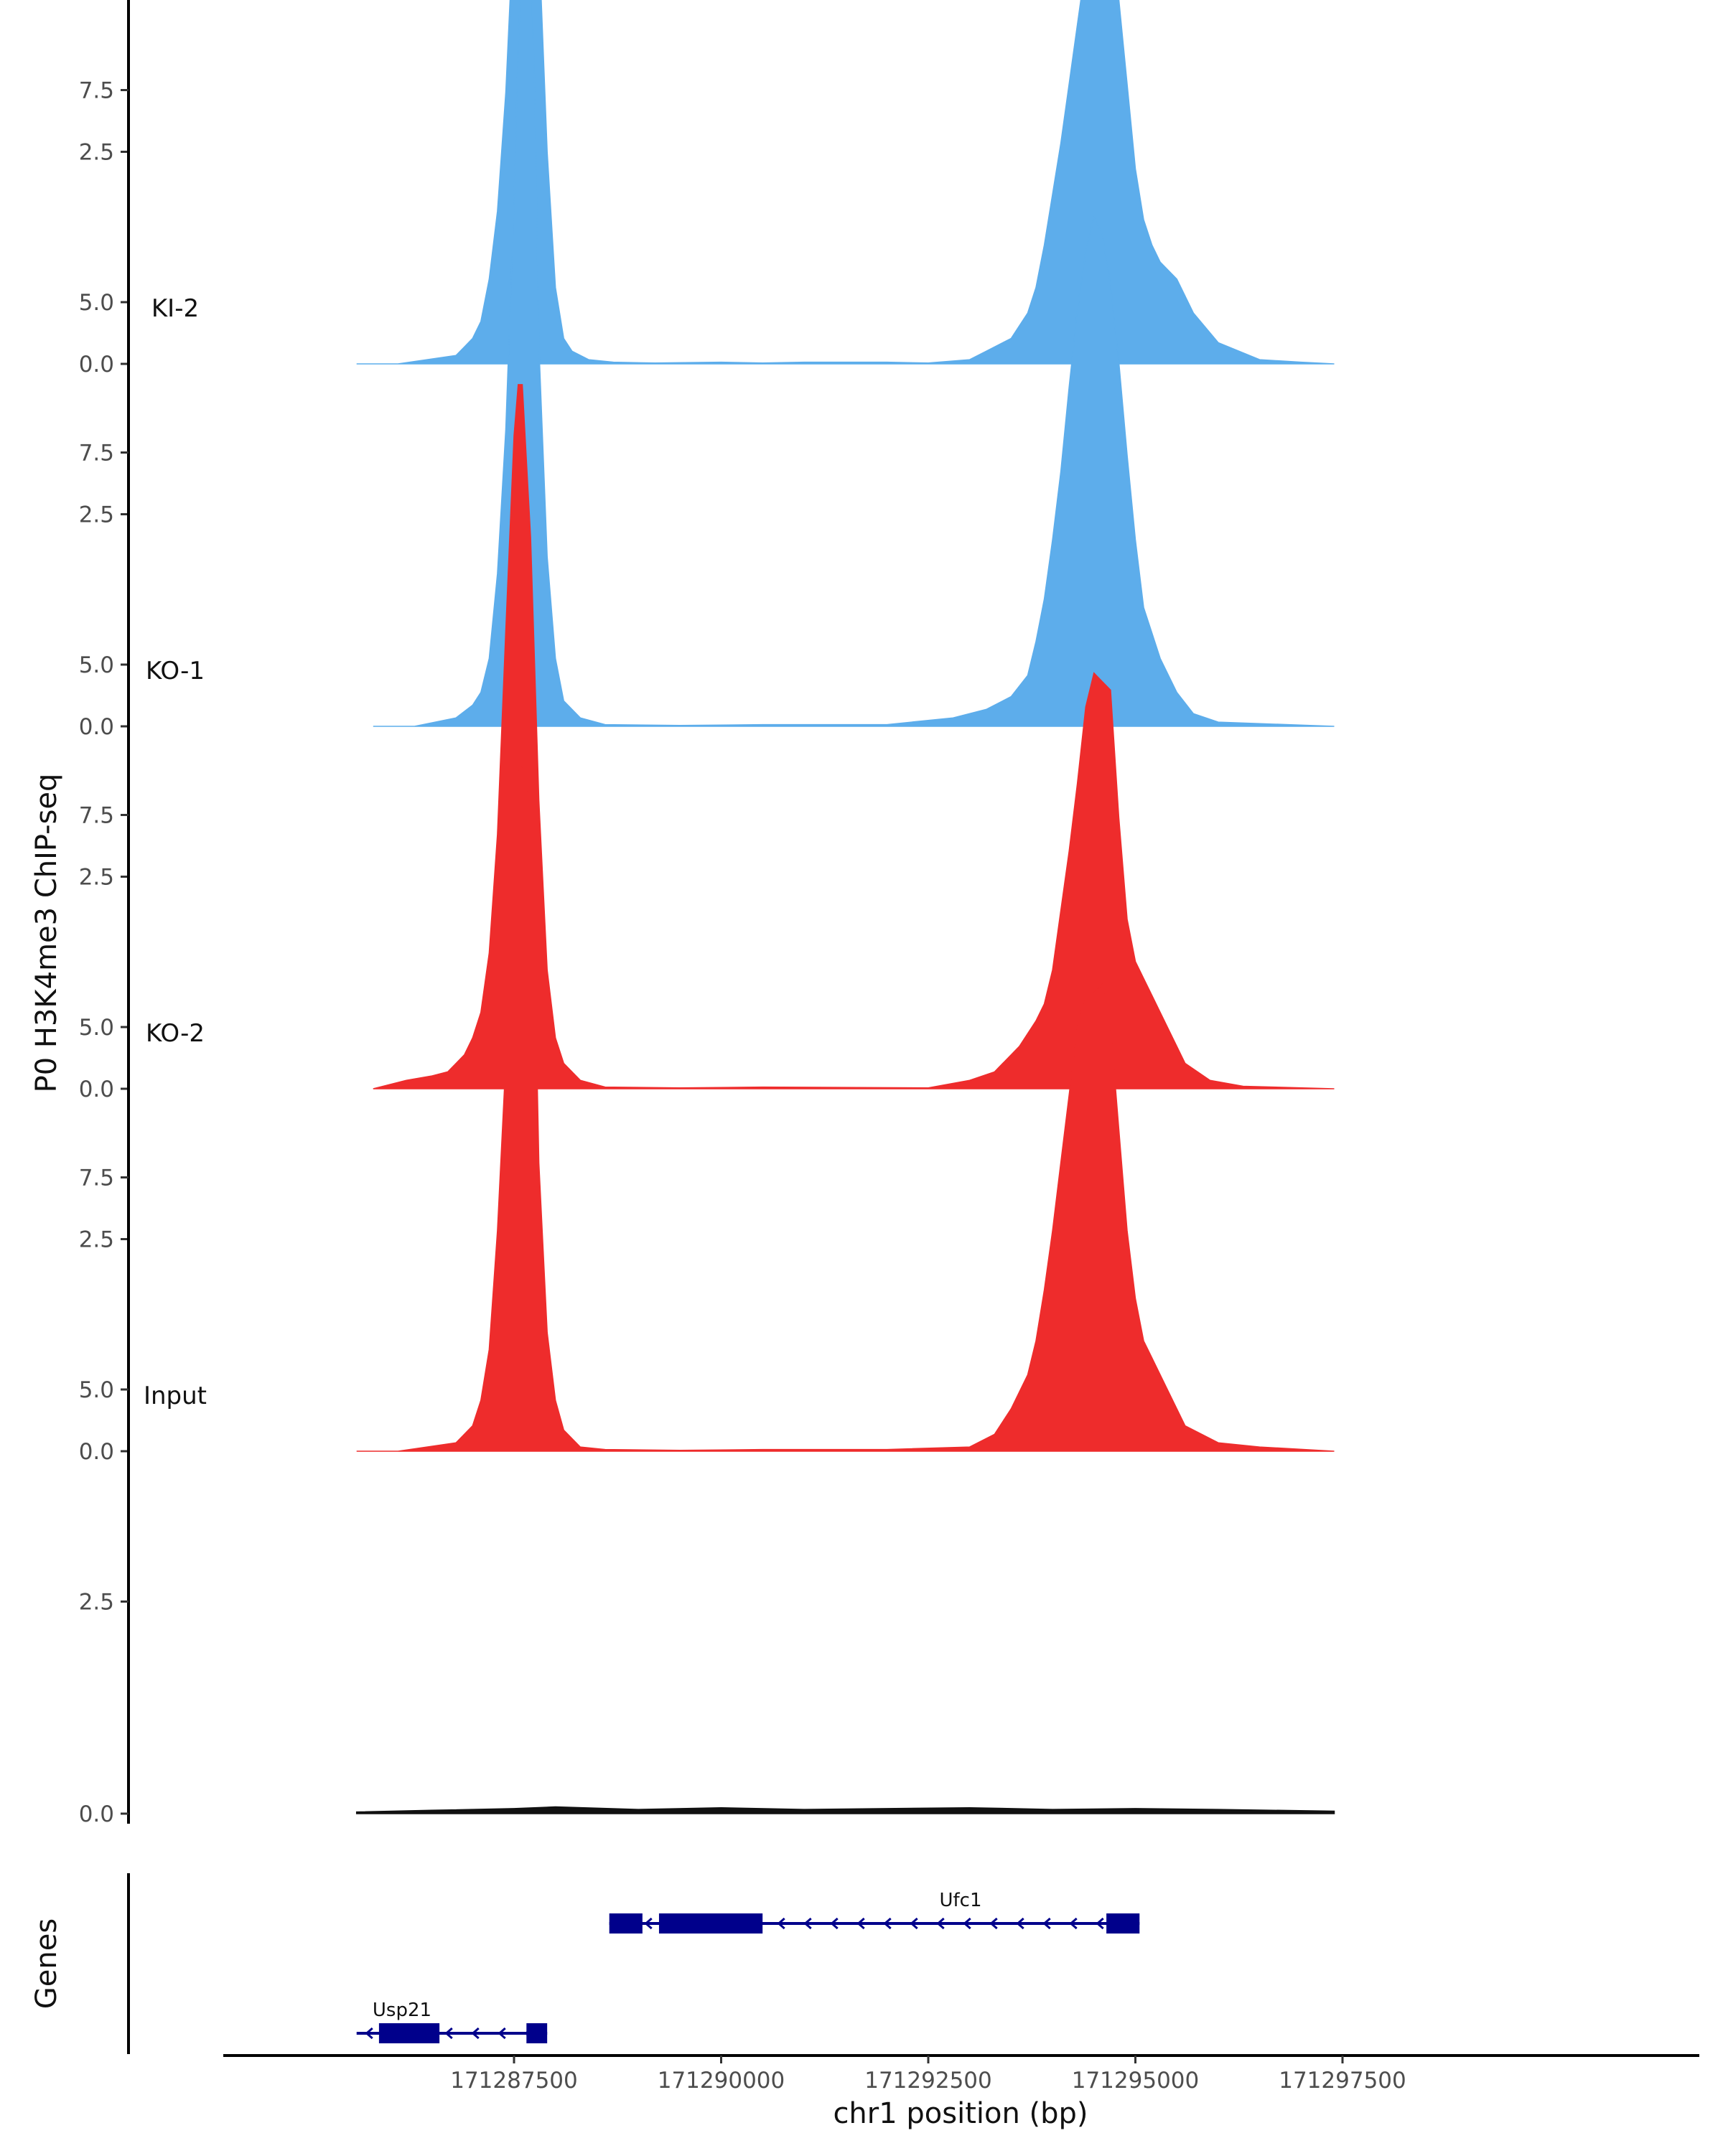 Image resolution: width=1723 pixels, height=2156 pixels. What do you see at coordinates (1342, 2081) in the screenshot?
I see `x-tick-label: 171297500` at bounding box center [1342, 2081].